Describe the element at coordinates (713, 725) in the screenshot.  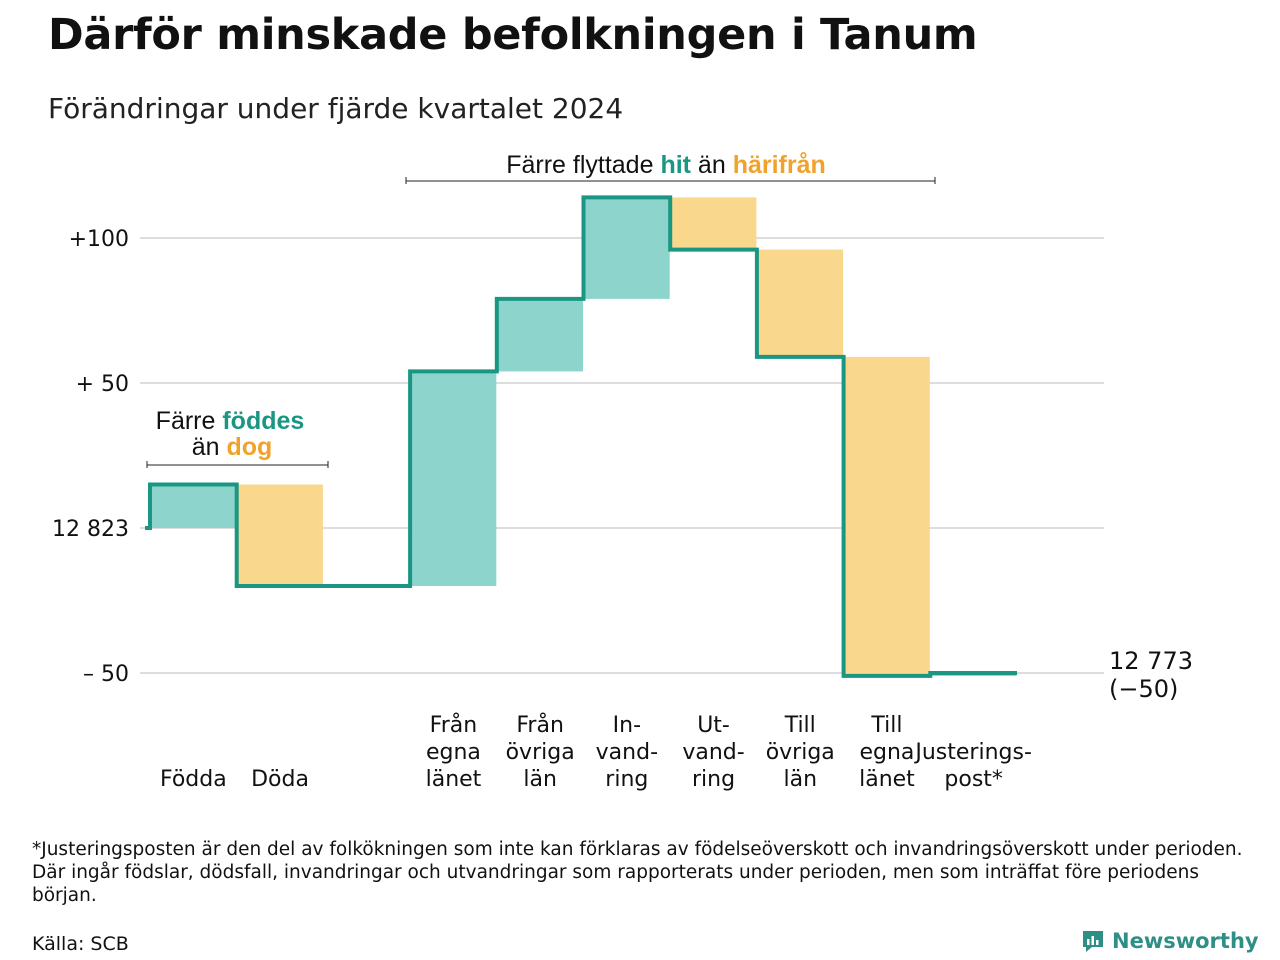
I see `category-label: Ut-` at that location.